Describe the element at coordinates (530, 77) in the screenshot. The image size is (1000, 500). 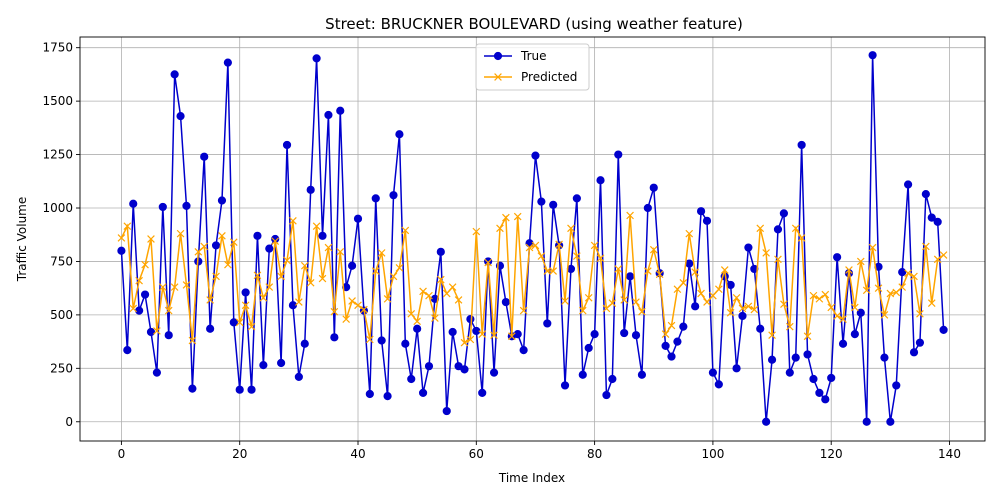
I see `legend-item-predicted: Predicted` at that location.